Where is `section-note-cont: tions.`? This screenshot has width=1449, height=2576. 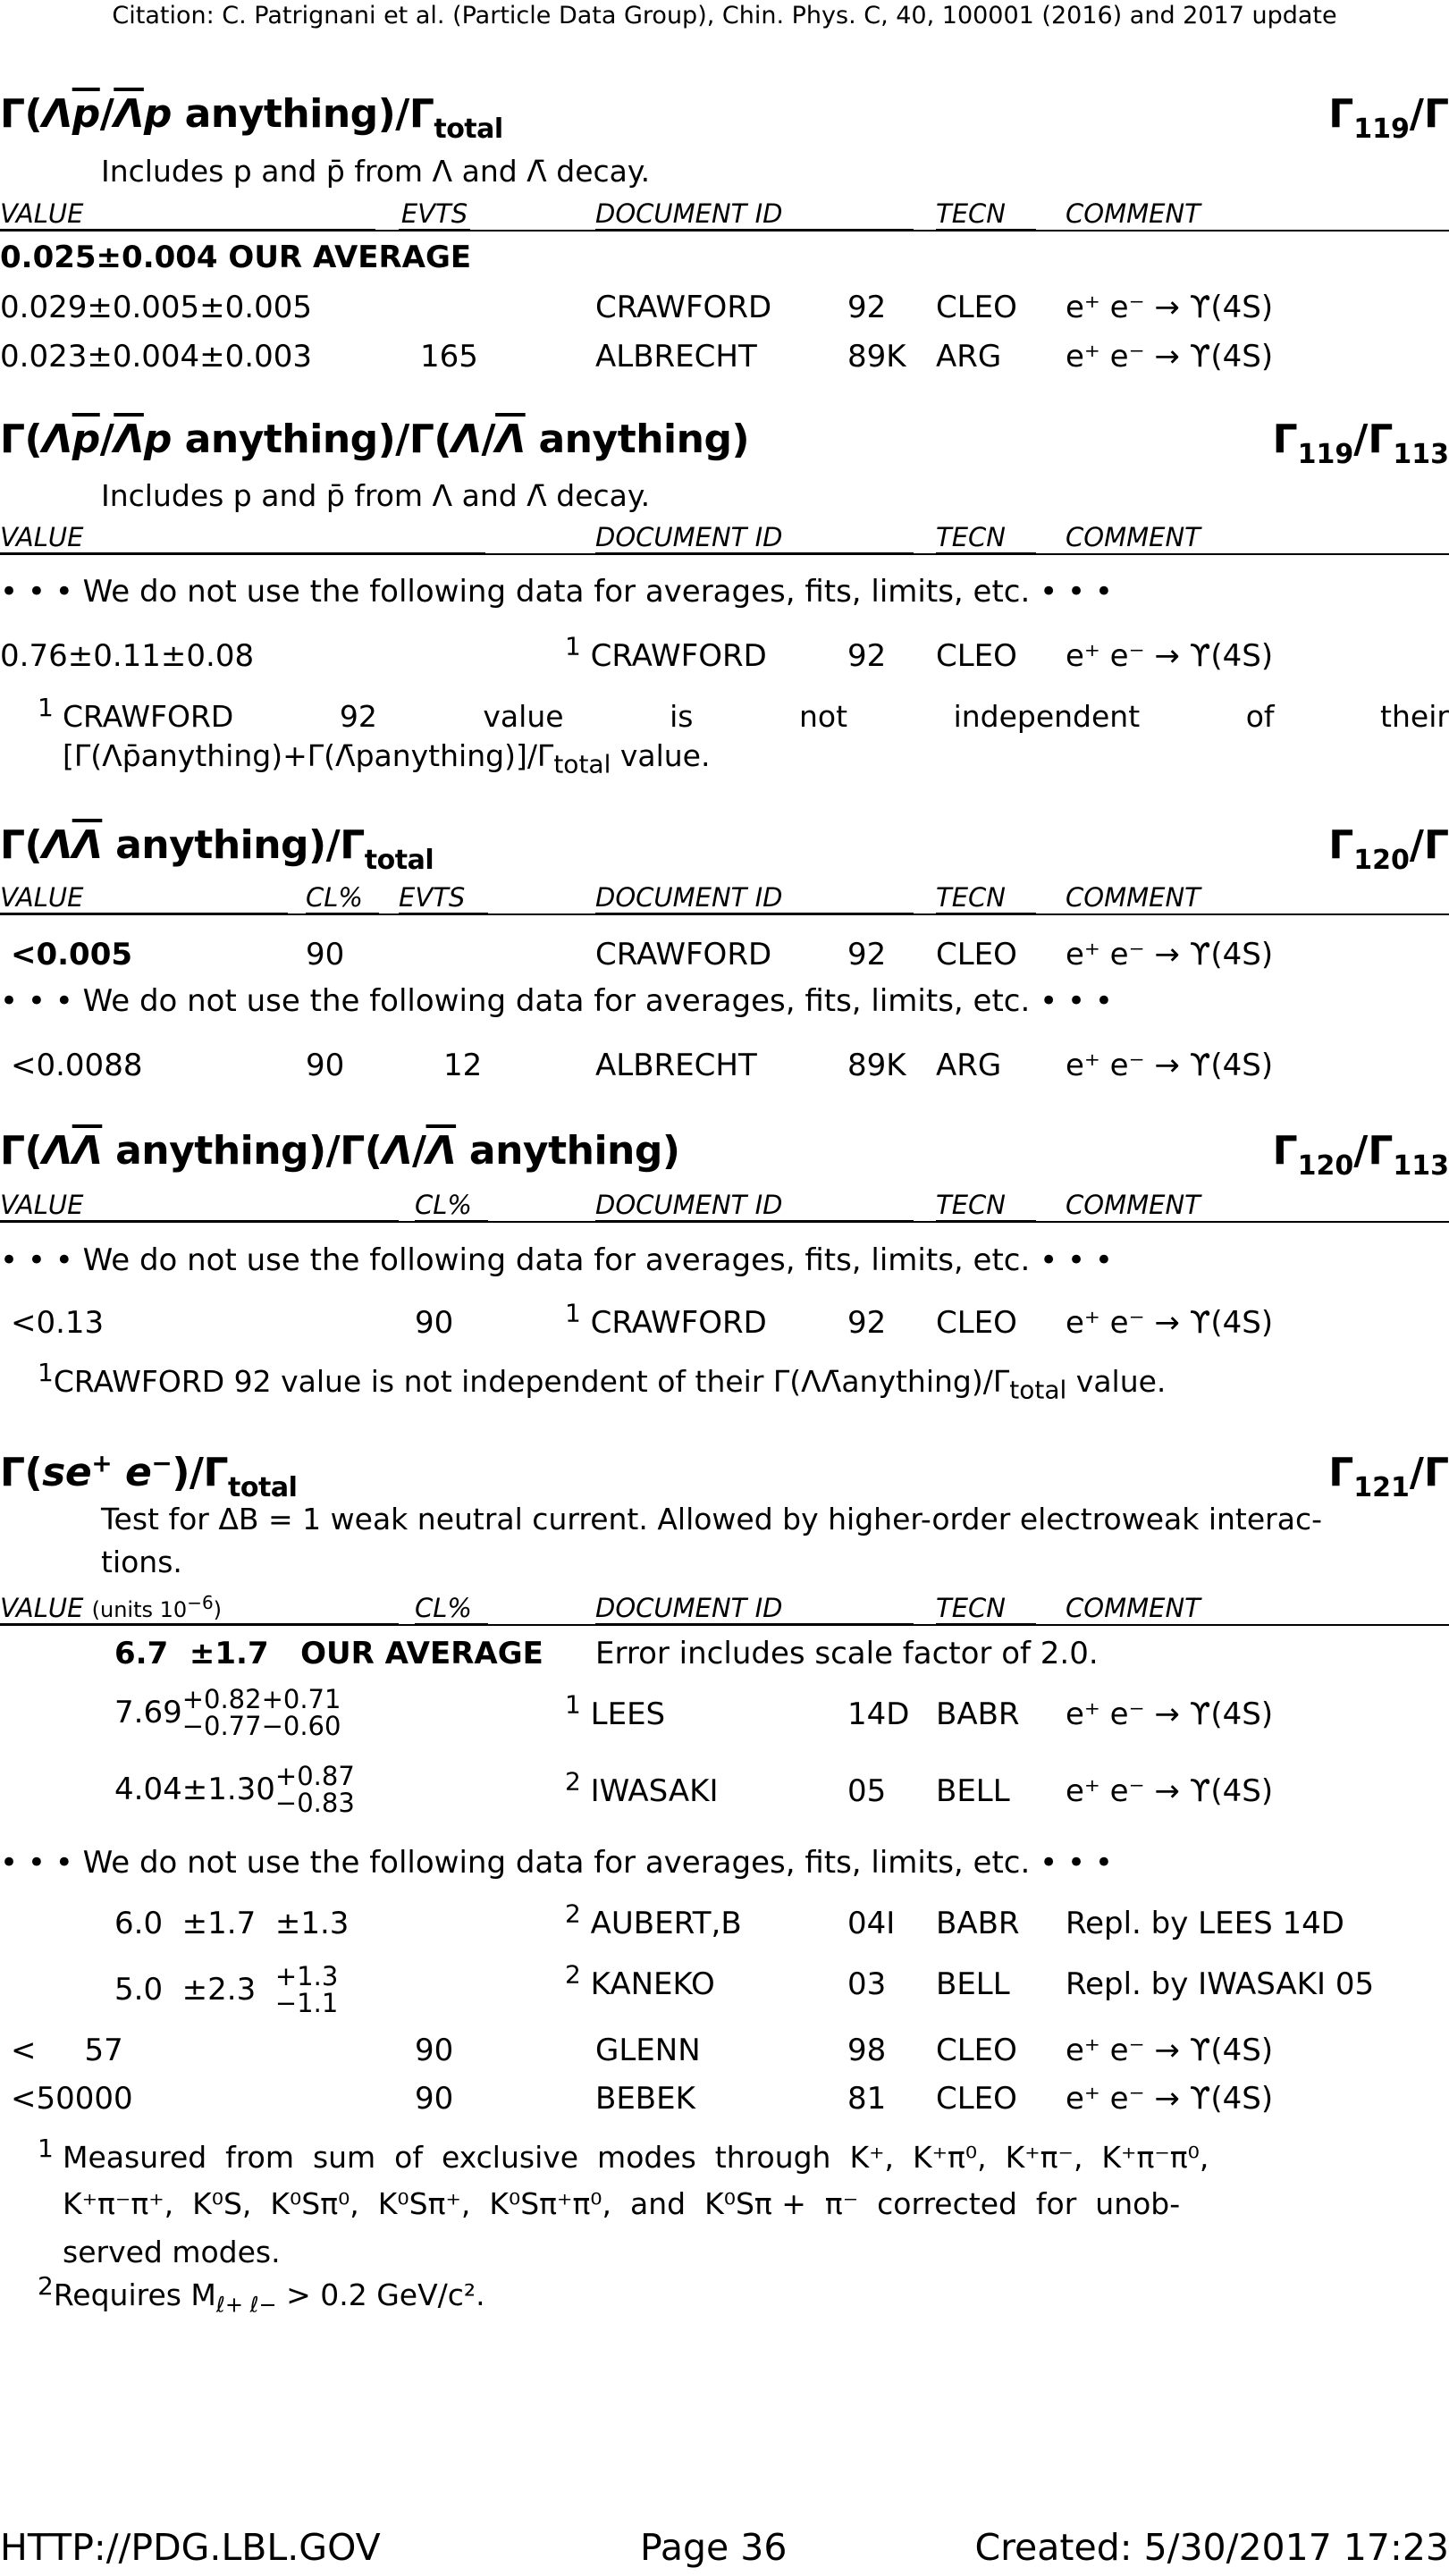
section-note-cont: tions. is located at coordinates (142, 1562).